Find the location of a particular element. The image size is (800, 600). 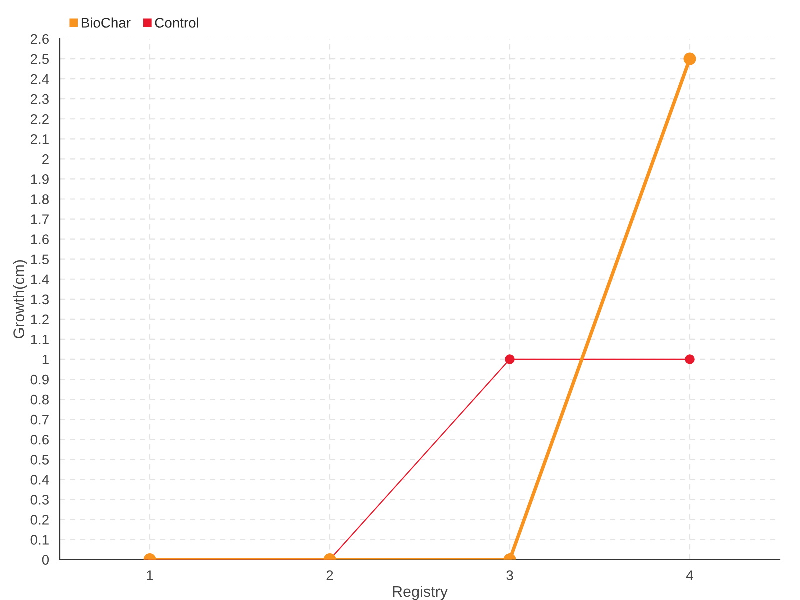

x-tick-label: 1 is located at coordinates (150, 575).